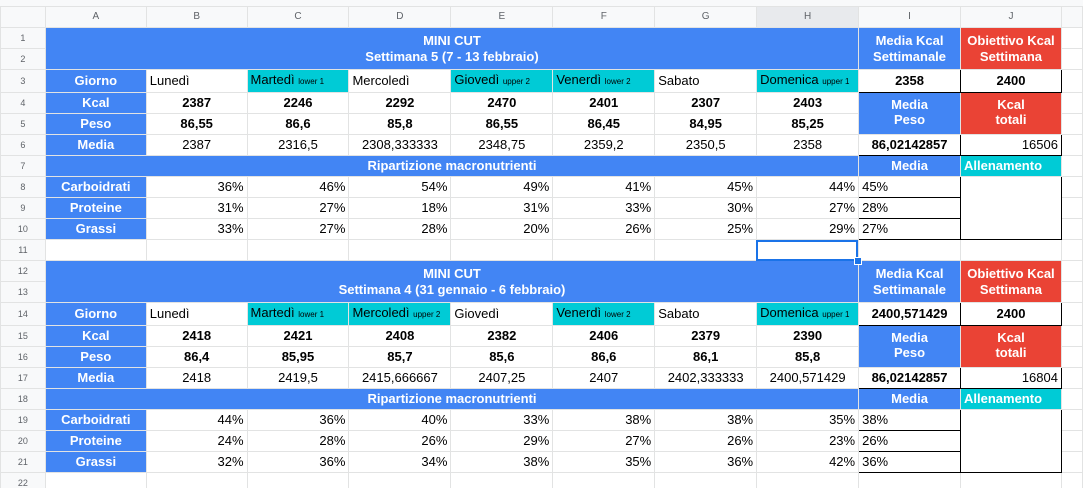  Describe the element at coordinates (604, 441) in the screenshot. I see `macro-percent: 27%` at that location.